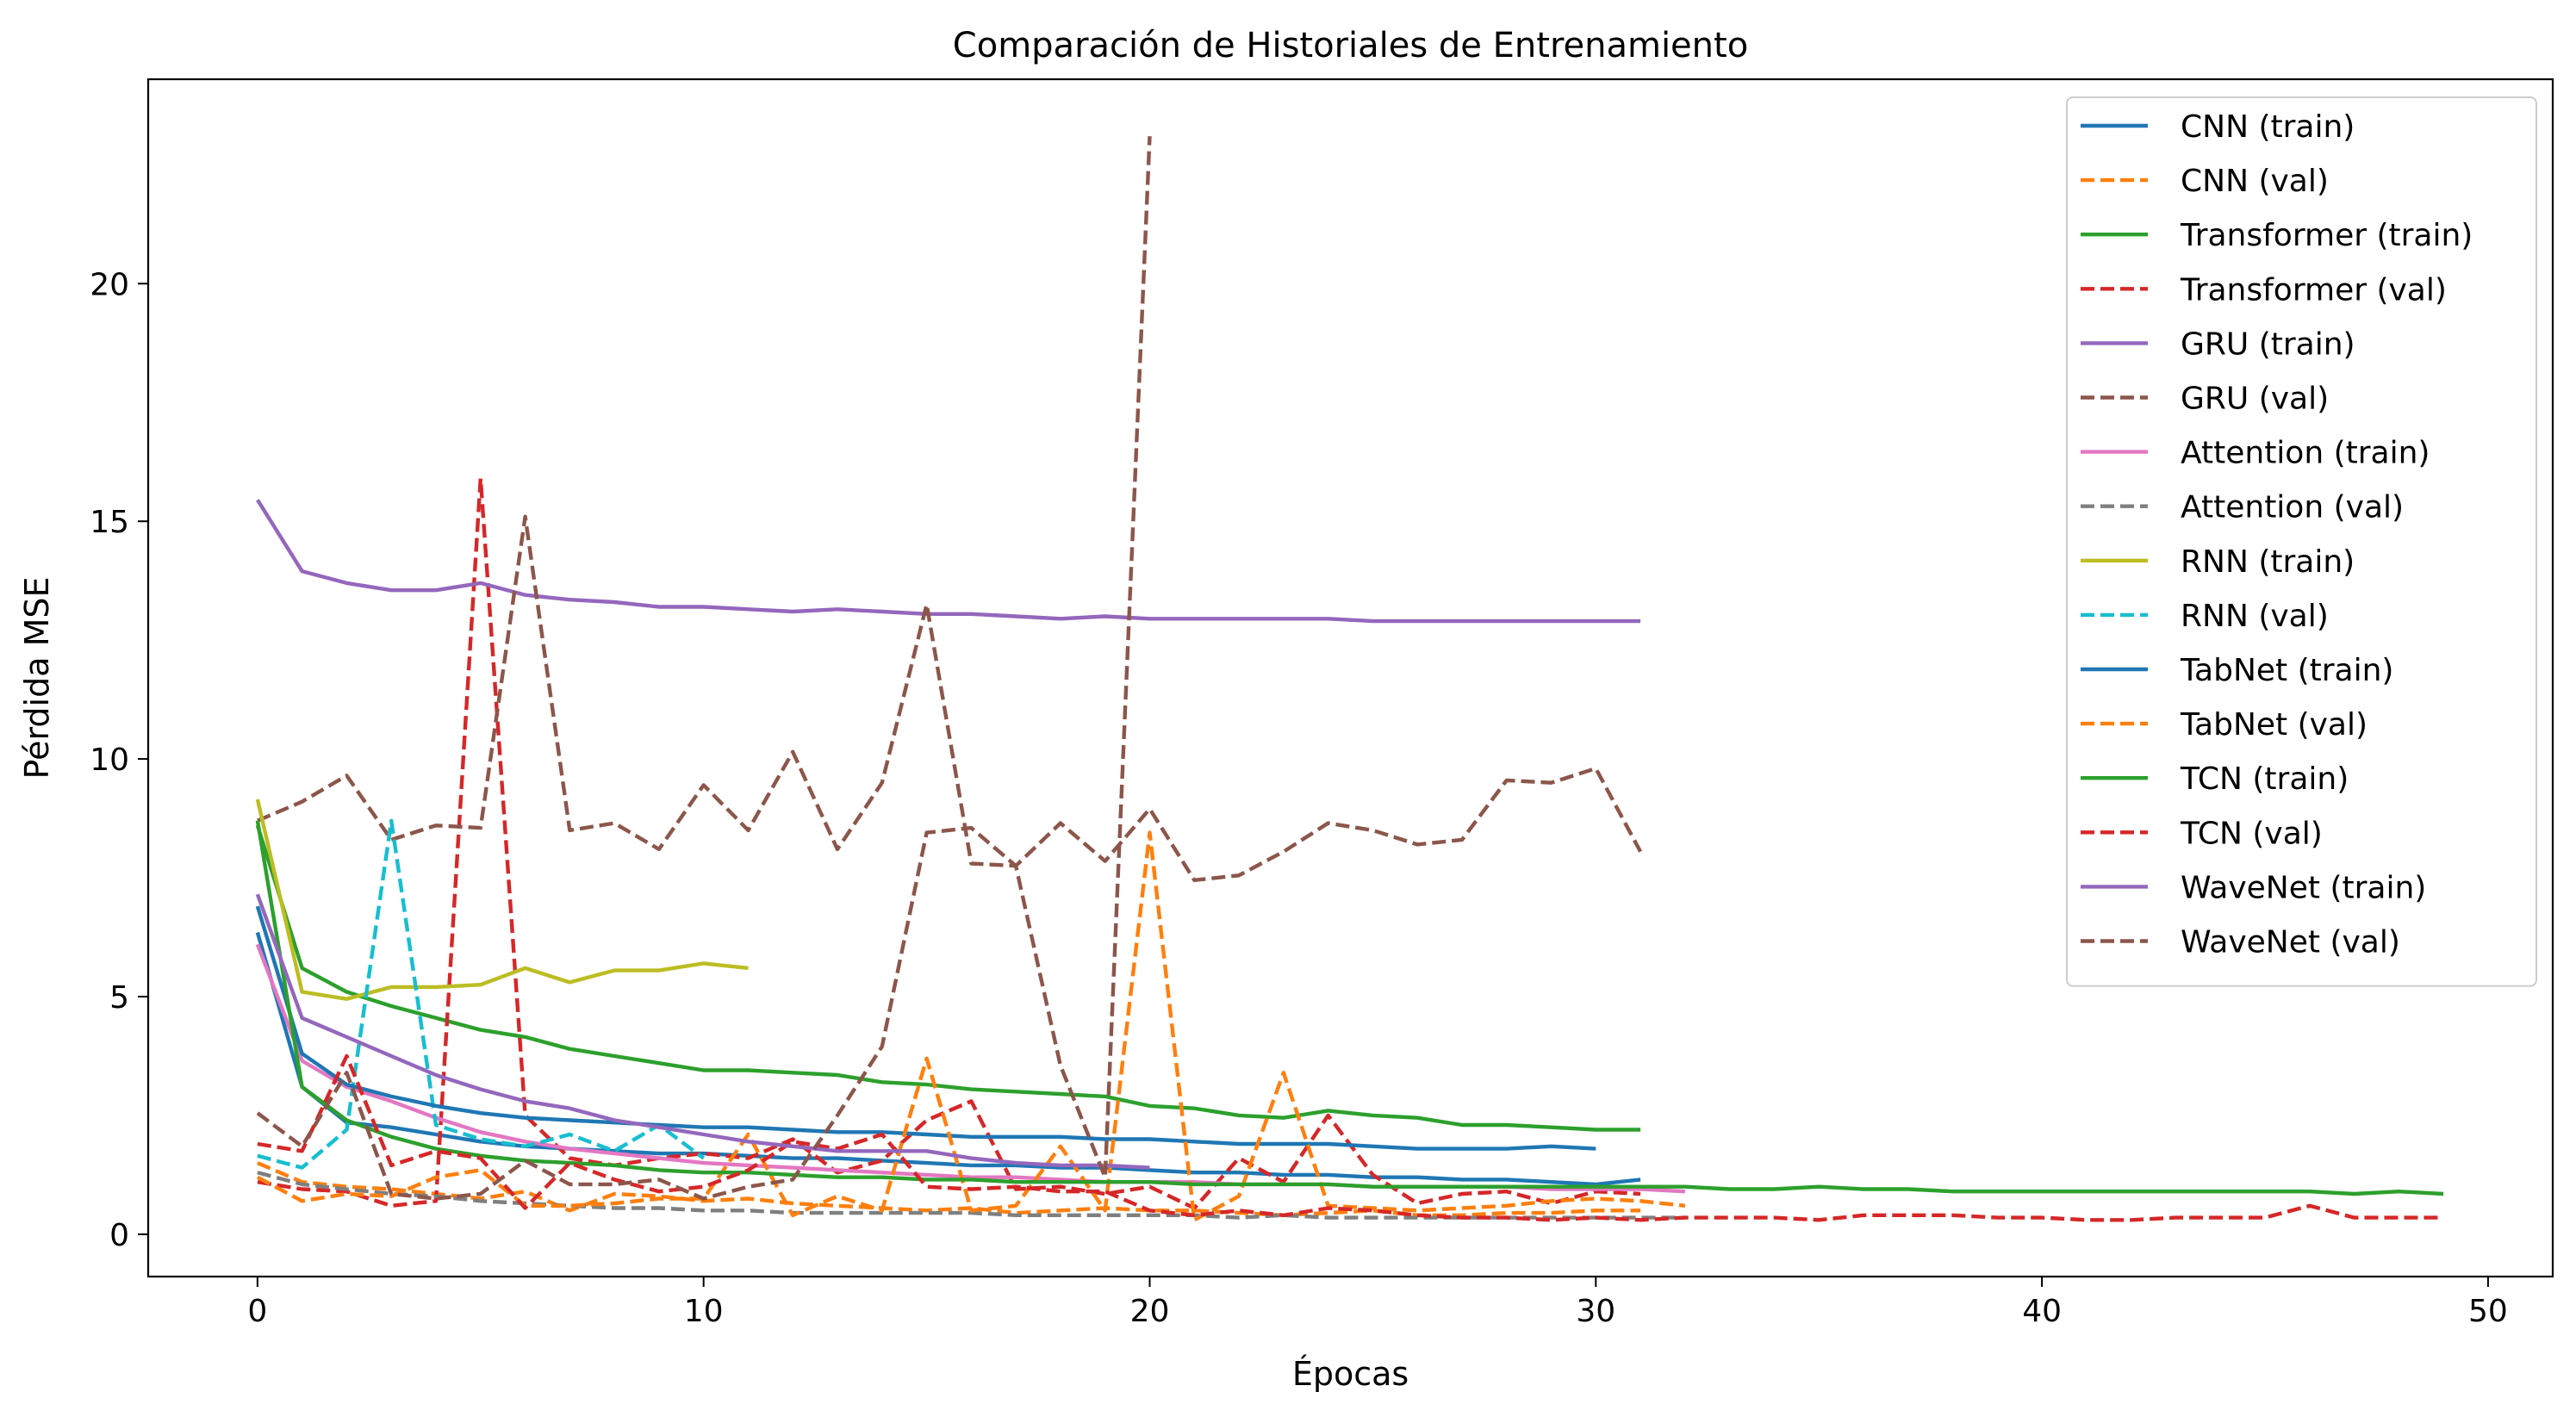 Image resolution: width=2576 pixels, height=1423 pixels. What do you see at coordinates (2268, 127) in the screenshot?
I see `legend-label: CNN (train)` at bounding box center [2268, 127].